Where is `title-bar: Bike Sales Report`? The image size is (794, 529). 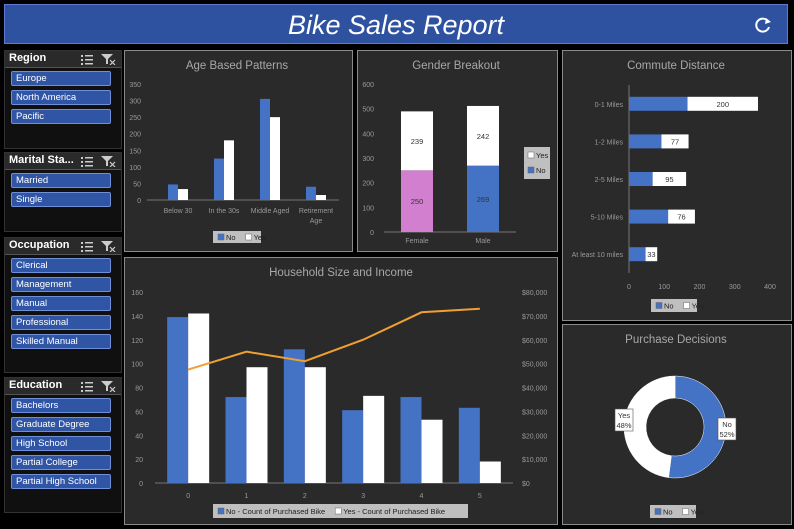
title-bar: Bike Sales Report is located at coordinates (396, 24).